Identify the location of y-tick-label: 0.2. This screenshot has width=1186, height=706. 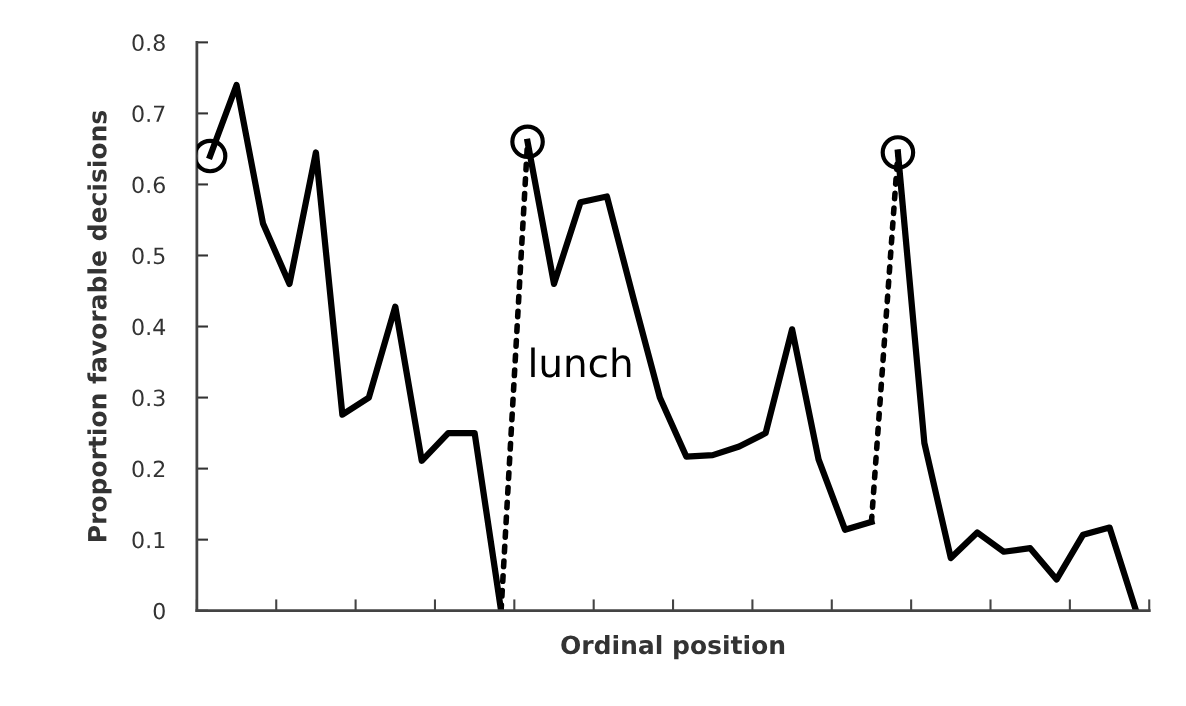
(148, 469).